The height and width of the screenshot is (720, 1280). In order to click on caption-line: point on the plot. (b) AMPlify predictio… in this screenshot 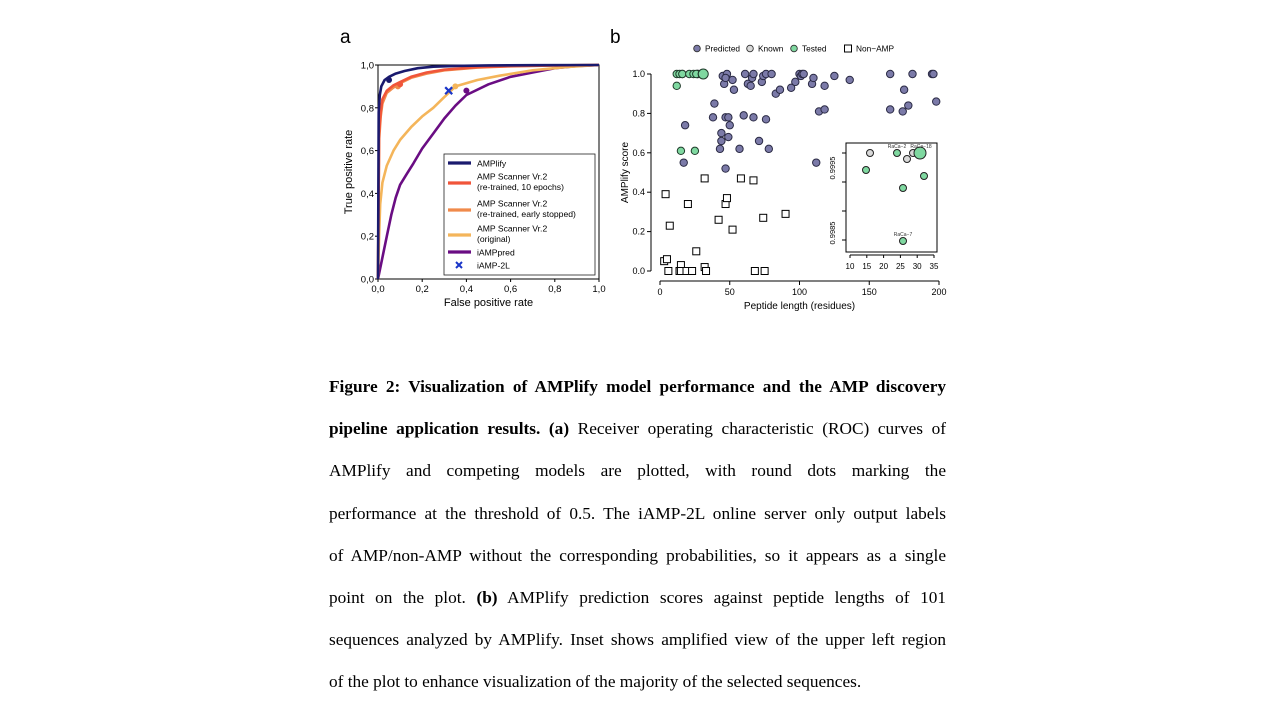, I will do `click(637, 597)`.